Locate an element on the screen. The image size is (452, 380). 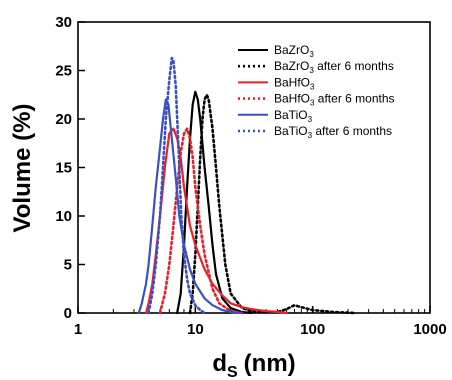
series-6-line is located at coordinates (176, 185).